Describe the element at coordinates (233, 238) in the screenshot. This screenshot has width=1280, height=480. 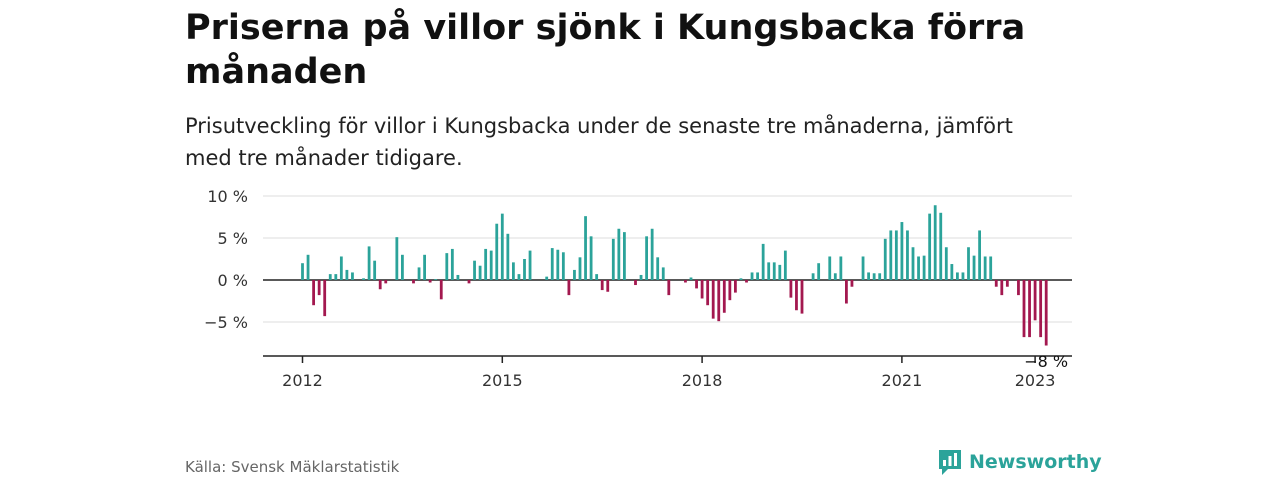
I see `y-tick-label: 5 %` at that location.